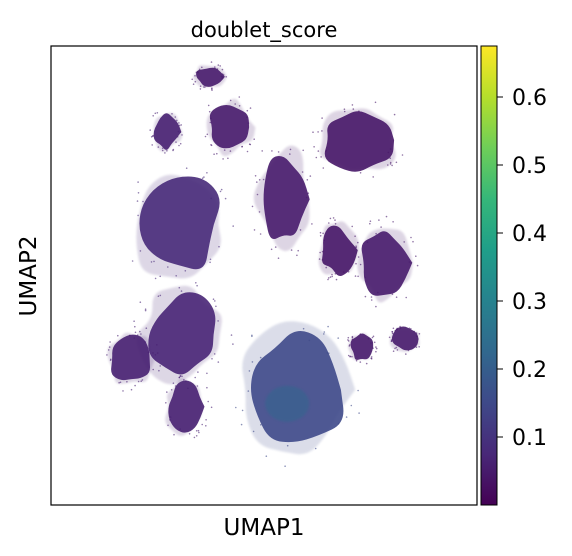 The height and width of the screenshot is (556, 572). What do you see at coordinates (529, 370) in the screenshot?
I see `colorbar-tick-label: 0.2` at bounding box center [529, 370].